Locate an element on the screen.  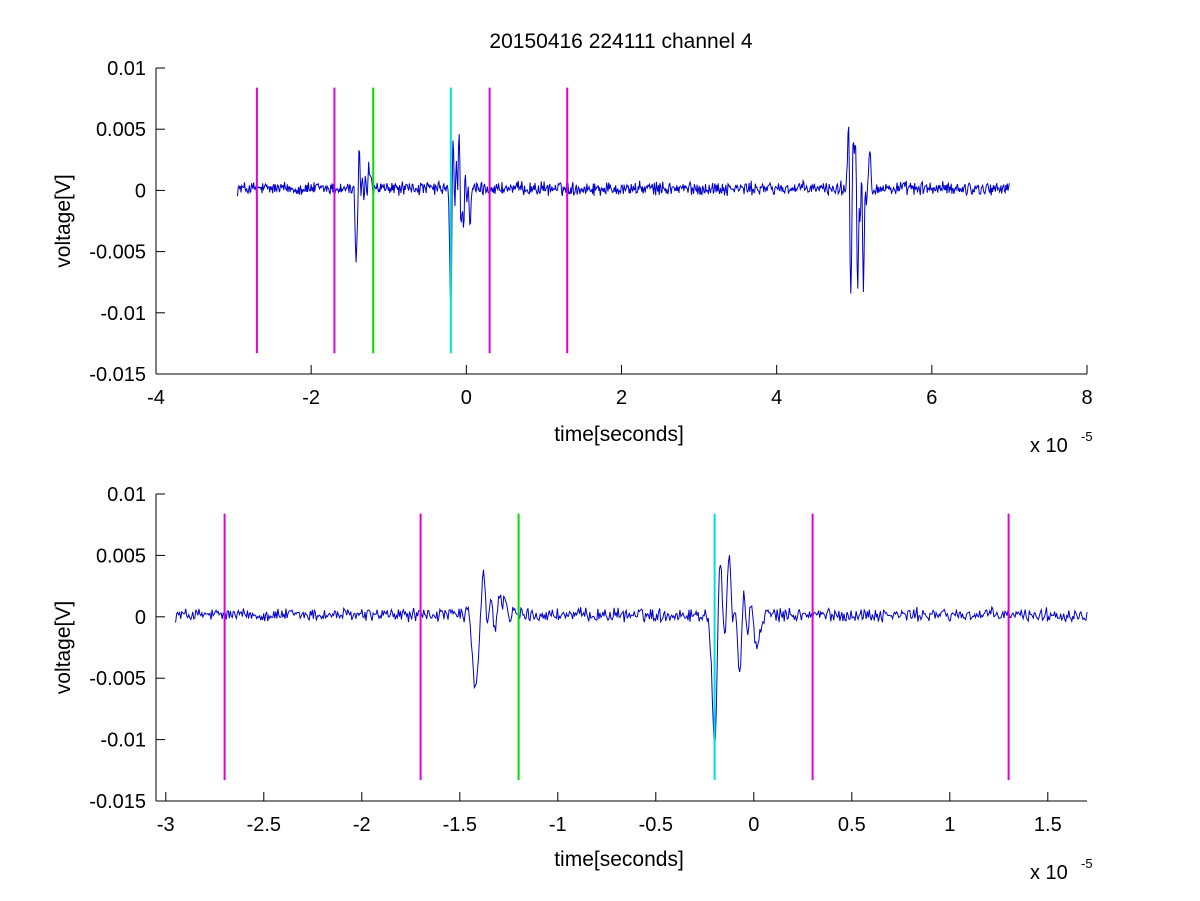
x-tick-label: -3 is located at coordinates (166, 825).